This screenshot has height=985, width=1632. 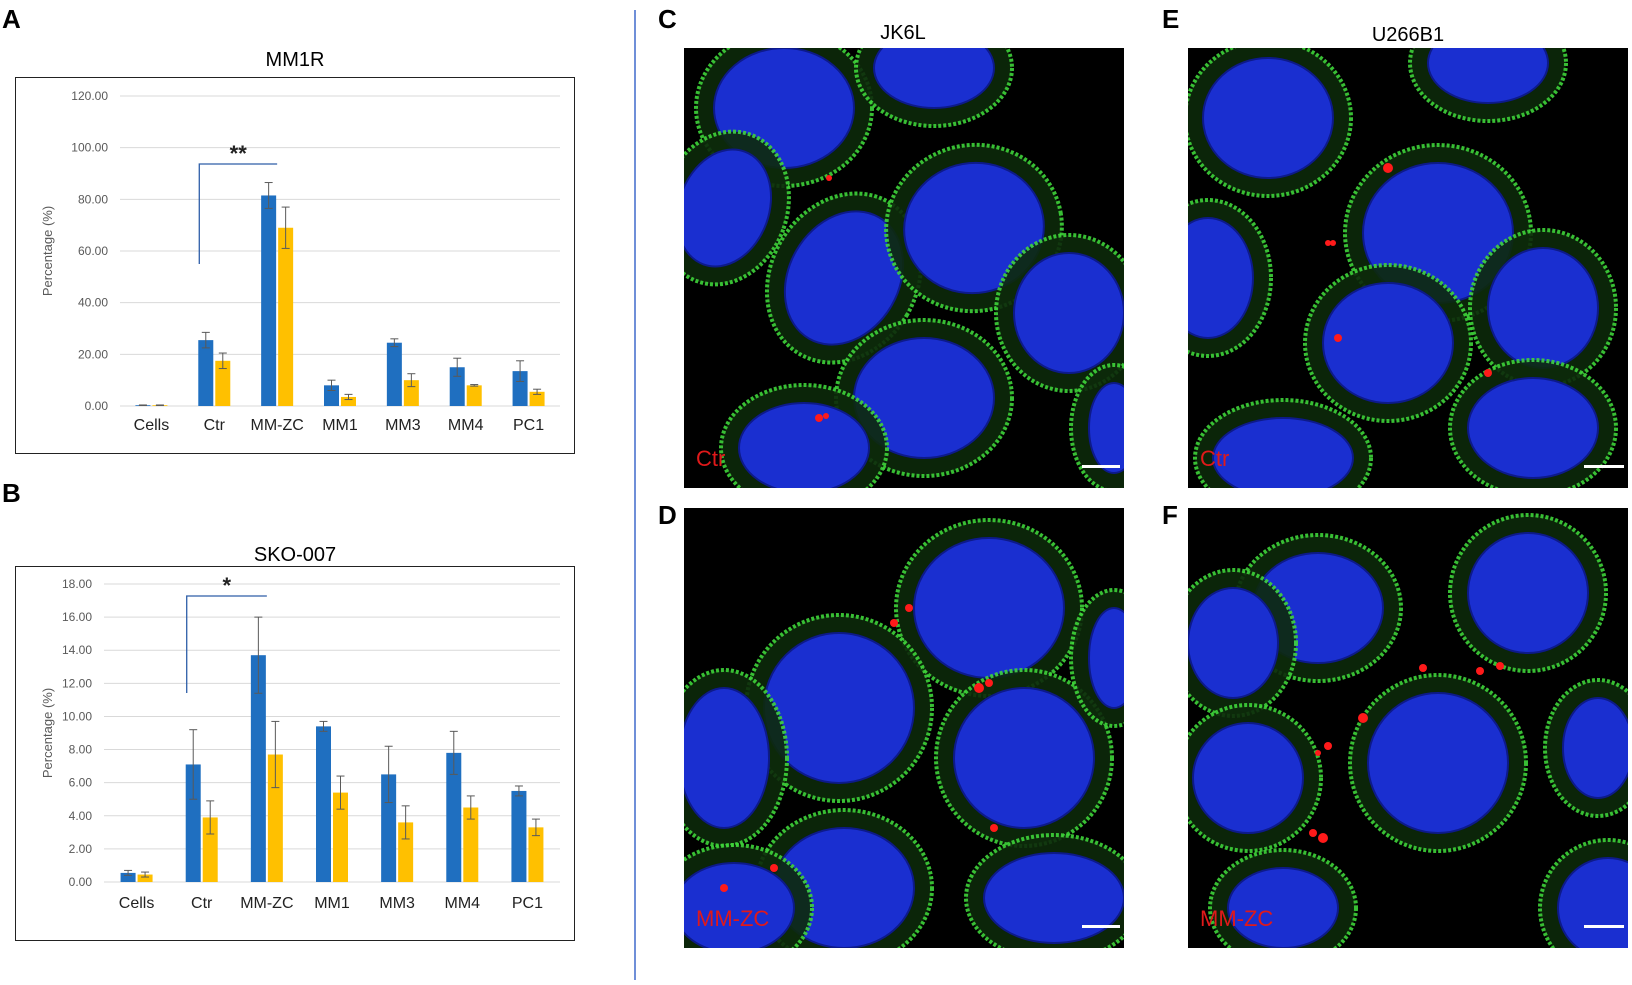 What do you see at coordinates (89, 96) in the screenshot?
I see `y-tick-label: 120.00` at bounding box center [89, 96].